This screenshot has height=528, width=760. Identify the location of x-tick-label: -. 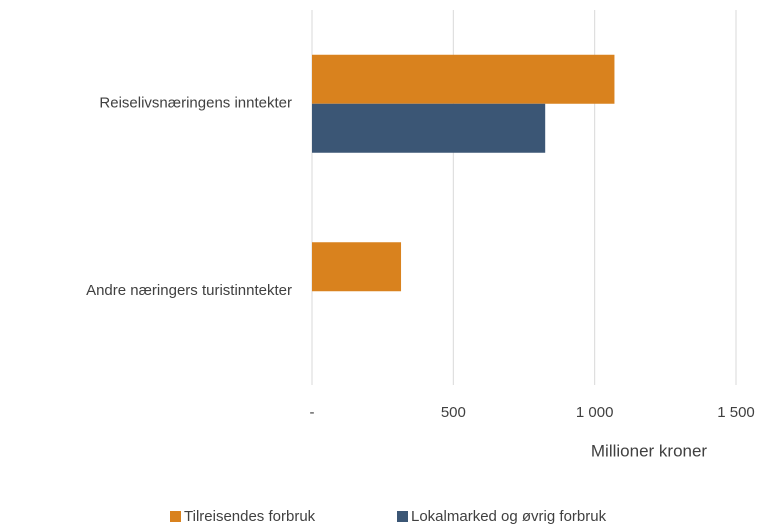
(312, 412).